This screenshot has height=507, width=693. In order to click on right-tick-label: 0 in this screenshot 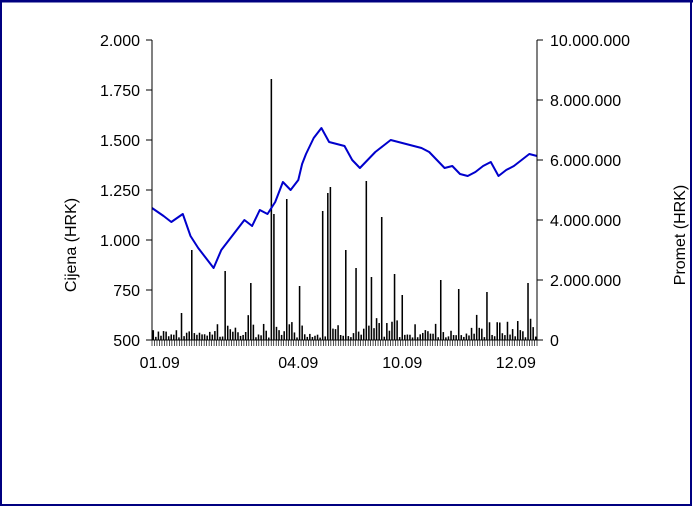, I will do `click(554, 341)`.